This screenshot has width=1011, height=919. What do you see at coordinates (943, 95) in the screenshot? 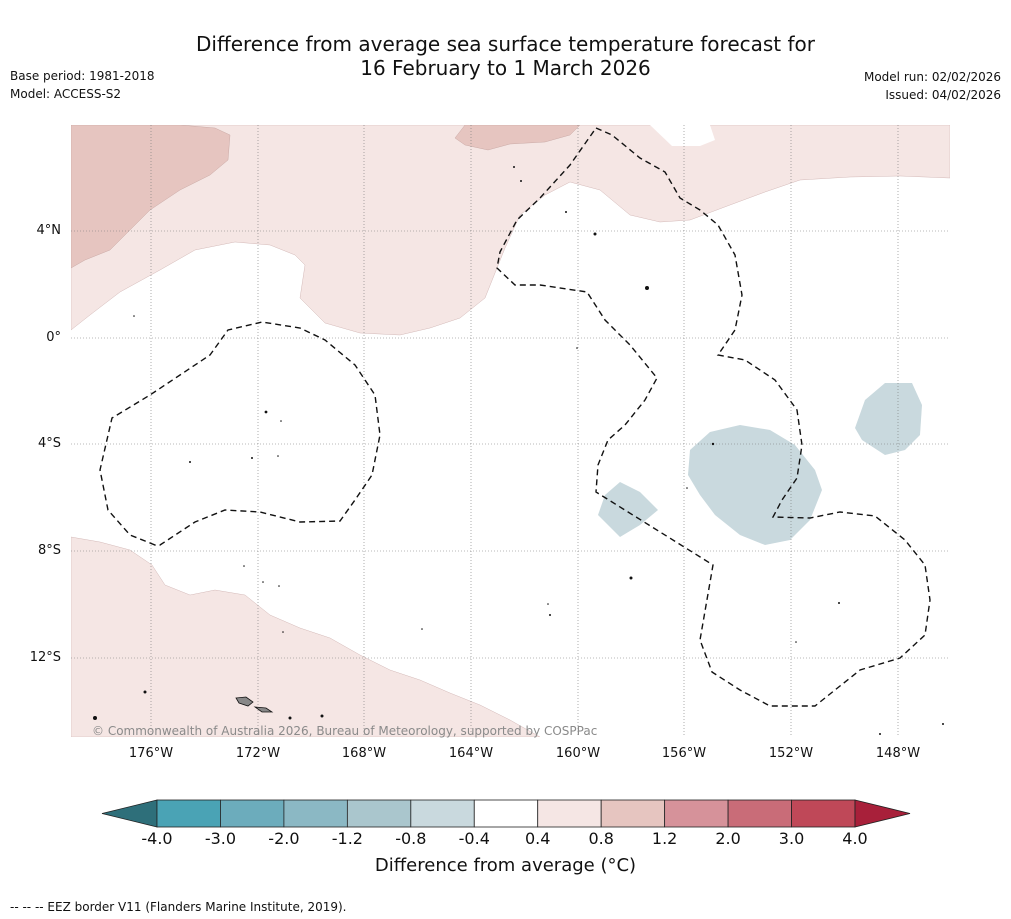
I see `issued-date: Issued: 04/02/2026` at bounding box center [943, 95].